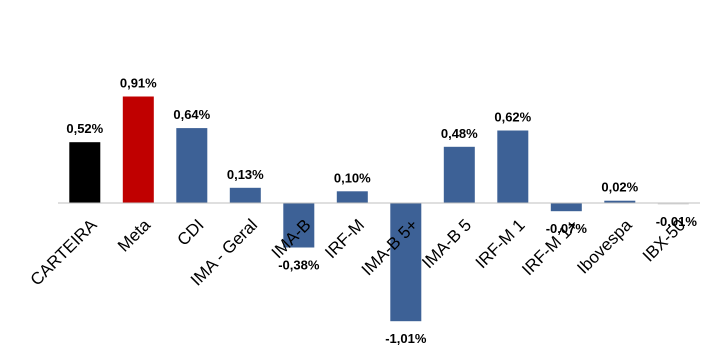  What do you see at coordinates (192, 165) in the screenshot?
I see `bar-cdi` at bounding box center [192, 165].